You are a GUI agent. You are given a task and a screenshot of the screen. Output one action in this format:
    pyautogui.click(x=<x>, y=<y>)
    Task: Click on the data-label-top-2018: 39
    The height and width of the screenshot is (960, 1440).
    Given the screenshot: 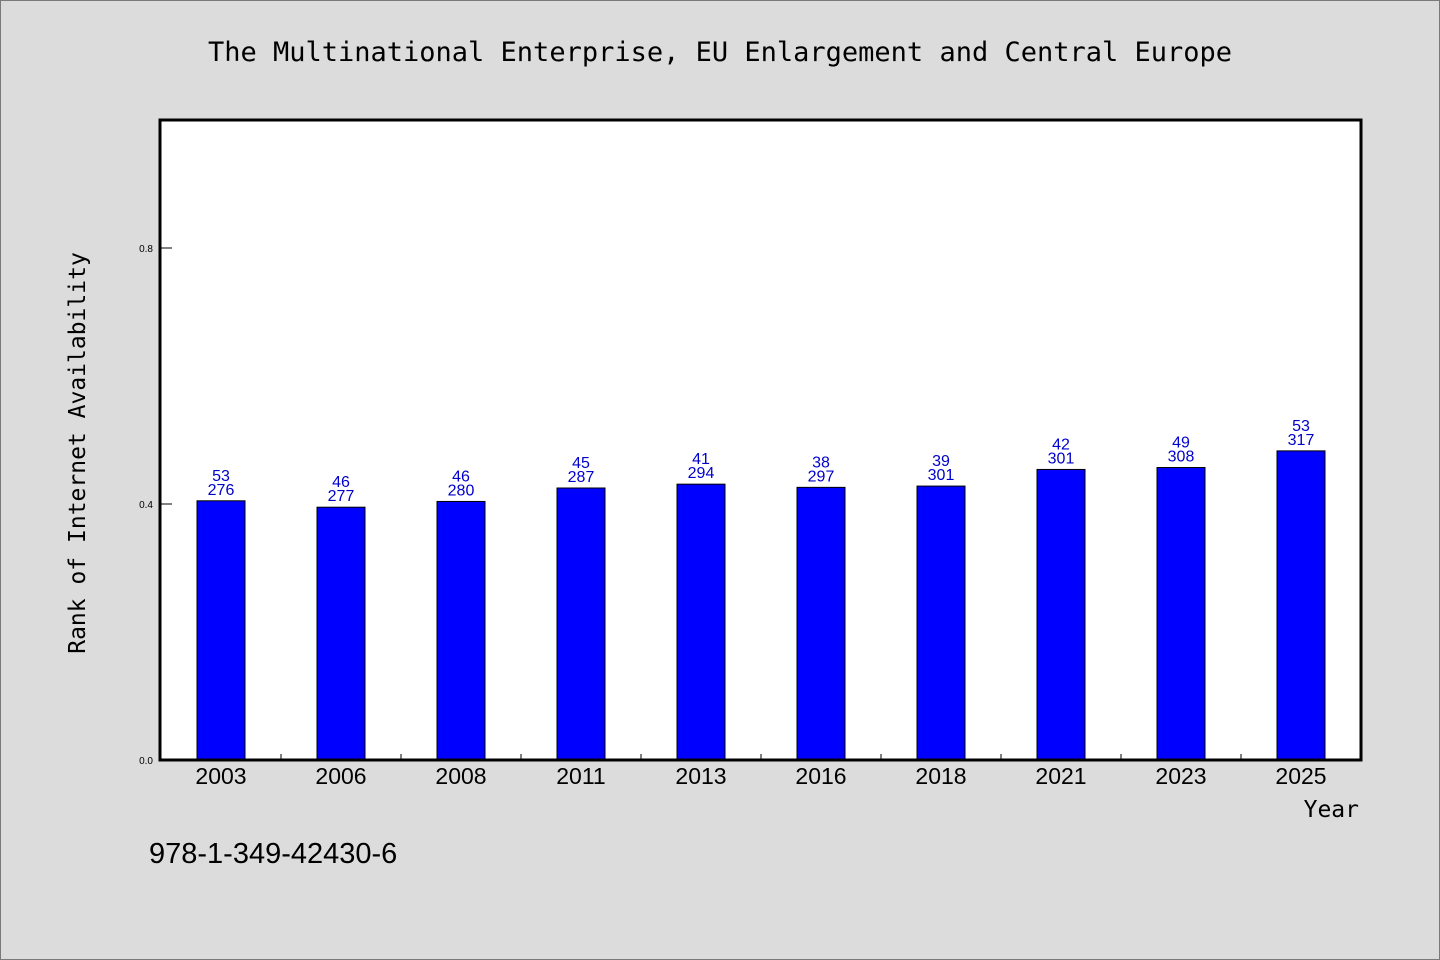 What is the action you would take?
    pyautogui.click(x=941, y=461)
    